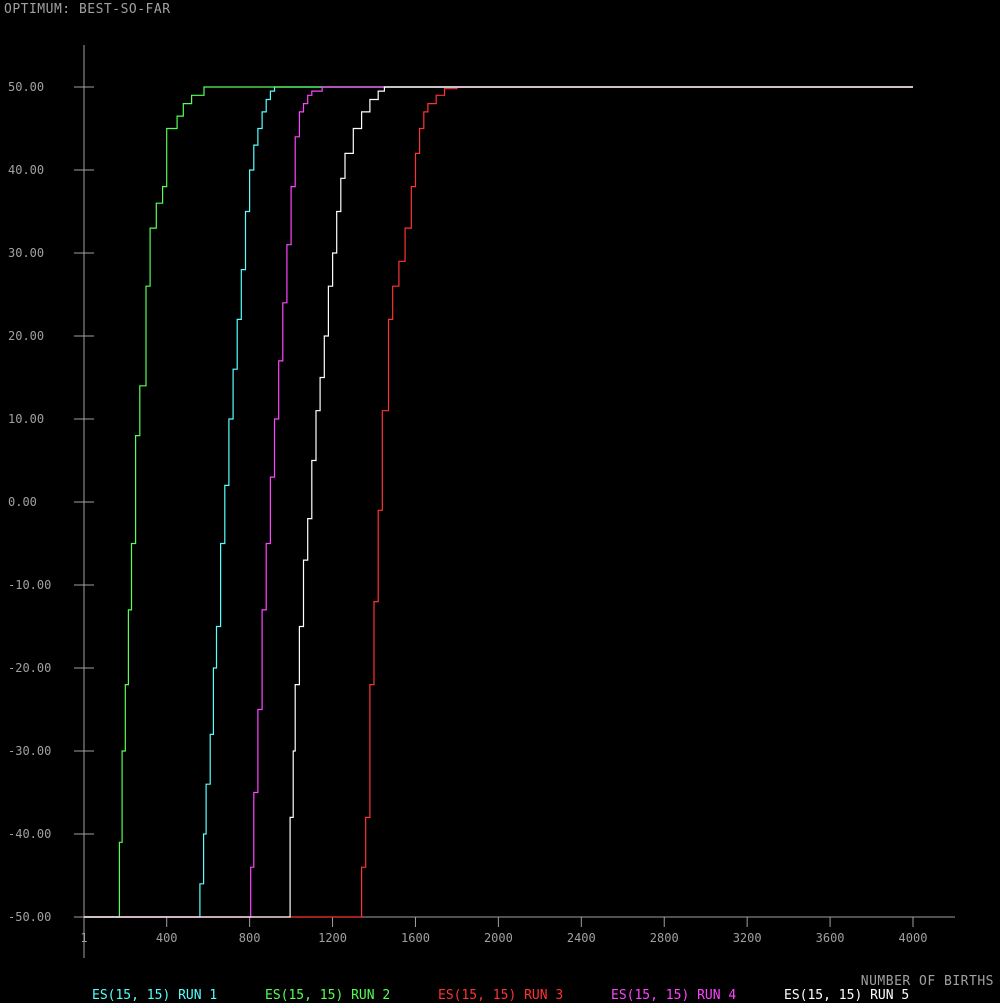 This screenshot has width=1000, height=1003. Describe the element at coordinates (332, 938) in the screenshot. I see `x-tick-label: 1200` at that location.